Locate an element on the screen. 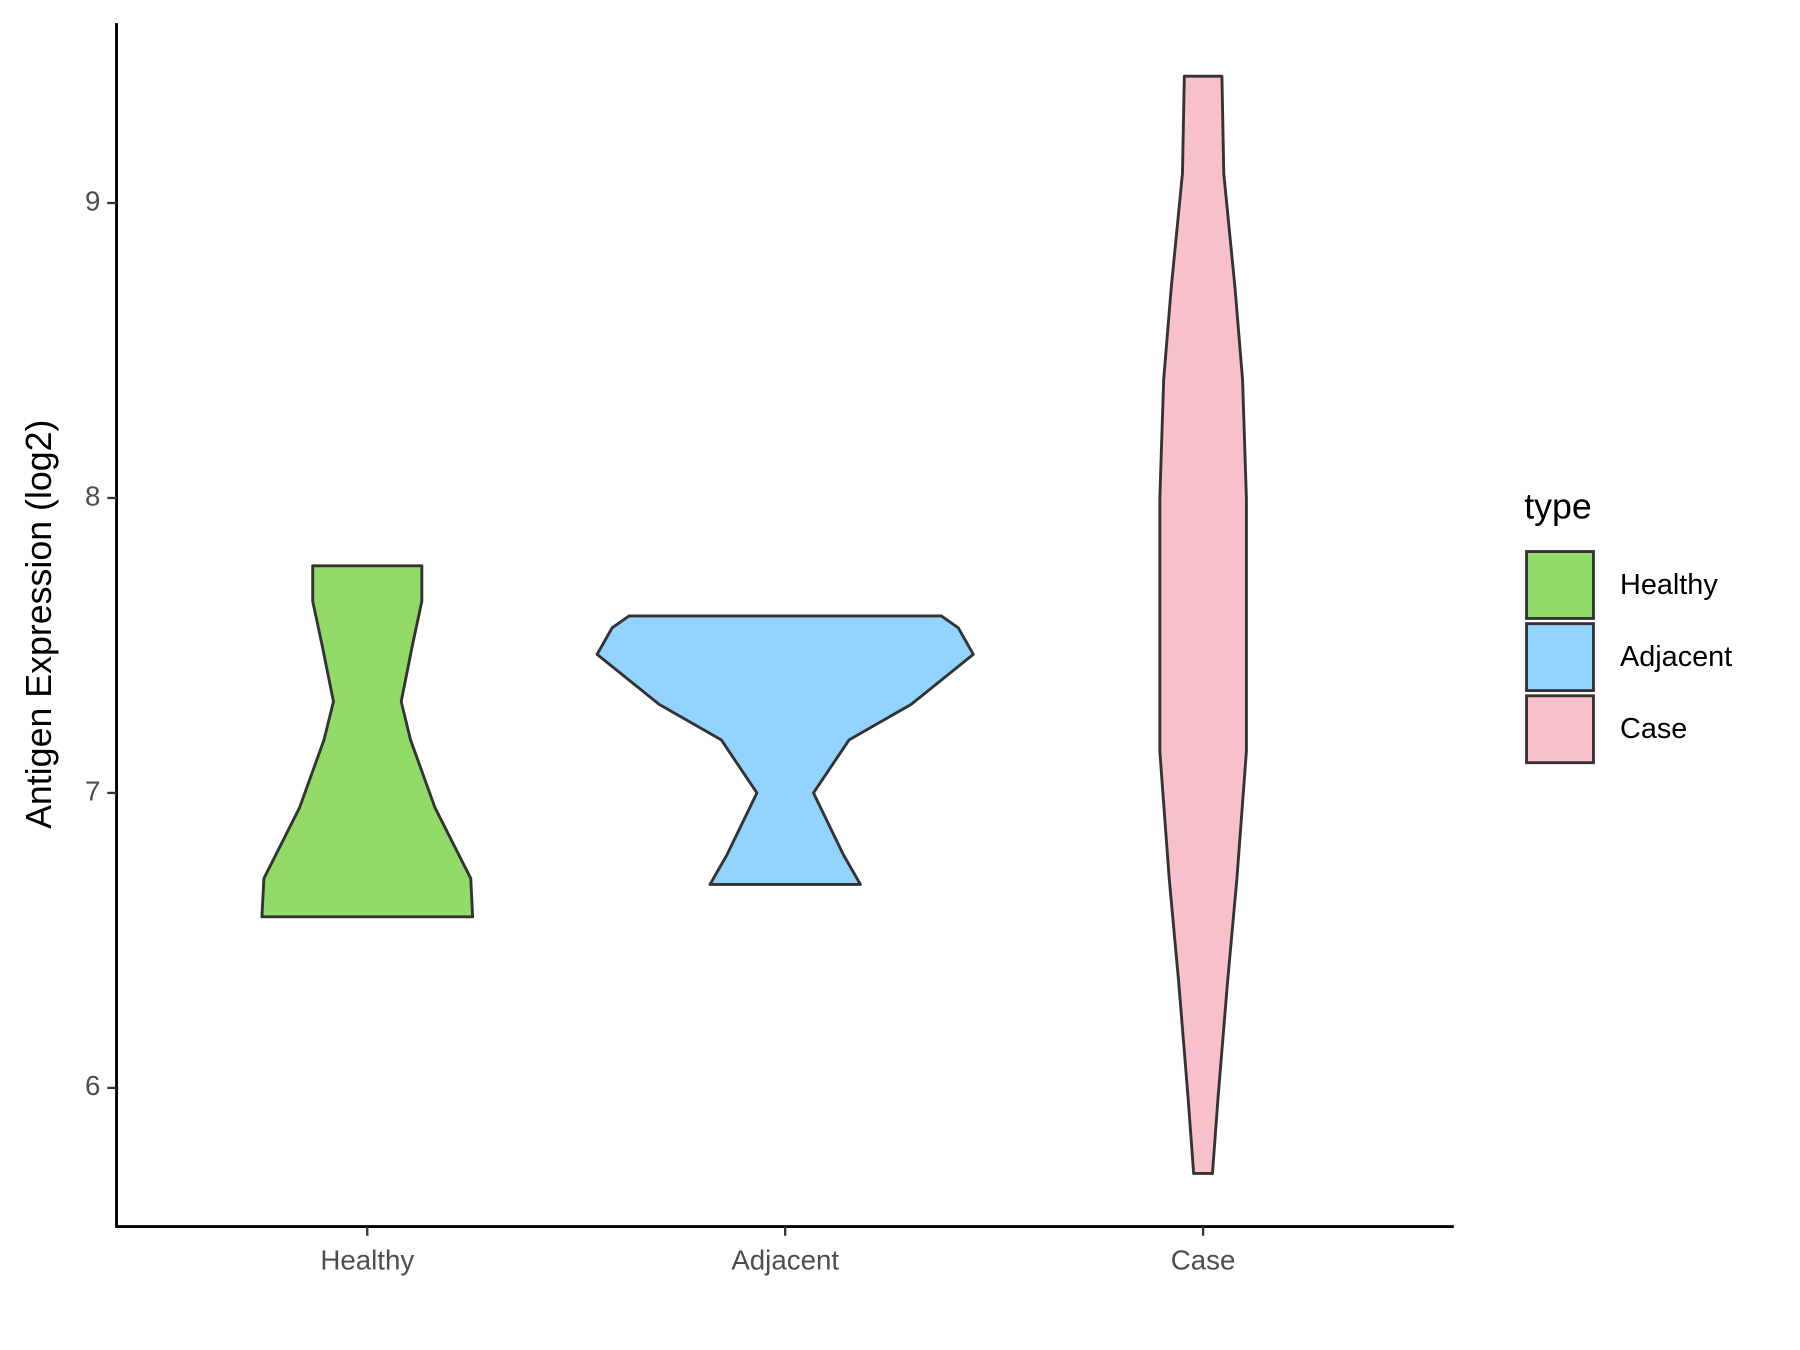 The width and height of the screenshot is (1800, 1350). x-tick-label: Healthy is located at coordinates (367, 1260).